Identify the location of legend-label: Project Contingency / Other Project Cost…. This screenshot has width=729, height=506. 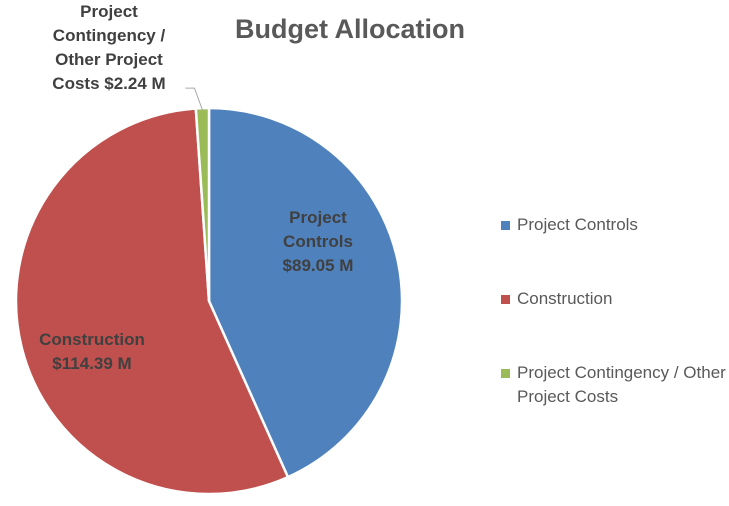
(621, 384).